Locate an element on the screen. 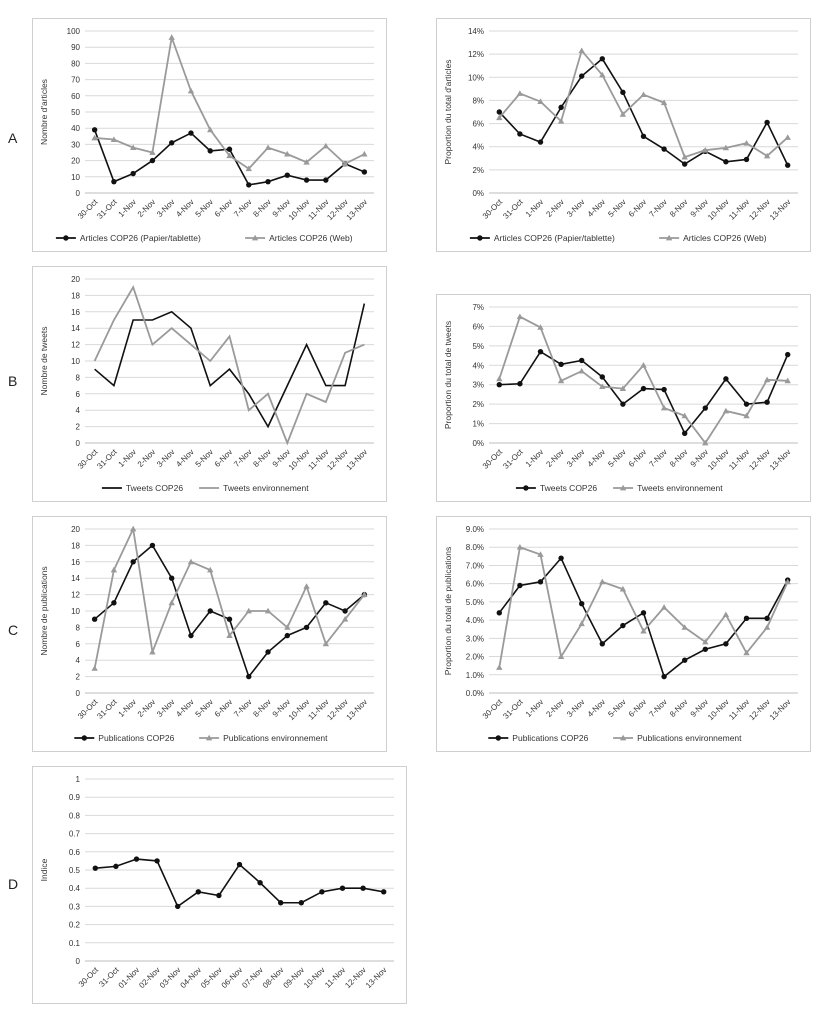 This screenshot has height=1017, width=825. y-tick-label: 1 is located at coordinates (78, 779).